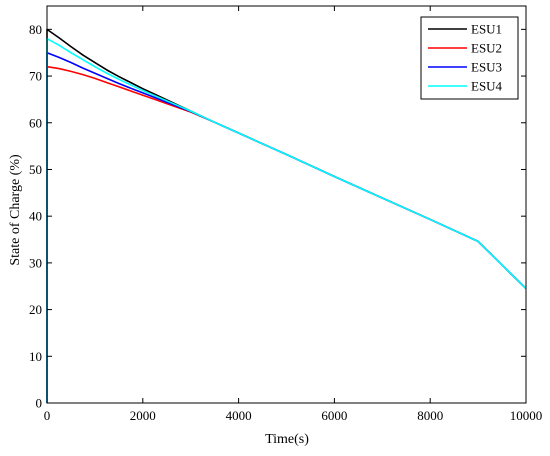 Image resolution: width=550 pixels, height=456 pixels. I want to click on x-tick-label: 2000, so click(143, 415).